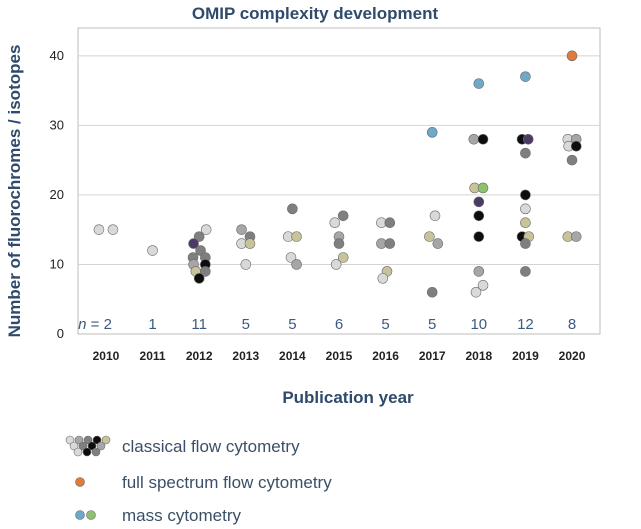  What do you see at coordinates (199, 356) in the screenshot?
I see `x-tick-2012: 2012` at bounding box center [199, 356].